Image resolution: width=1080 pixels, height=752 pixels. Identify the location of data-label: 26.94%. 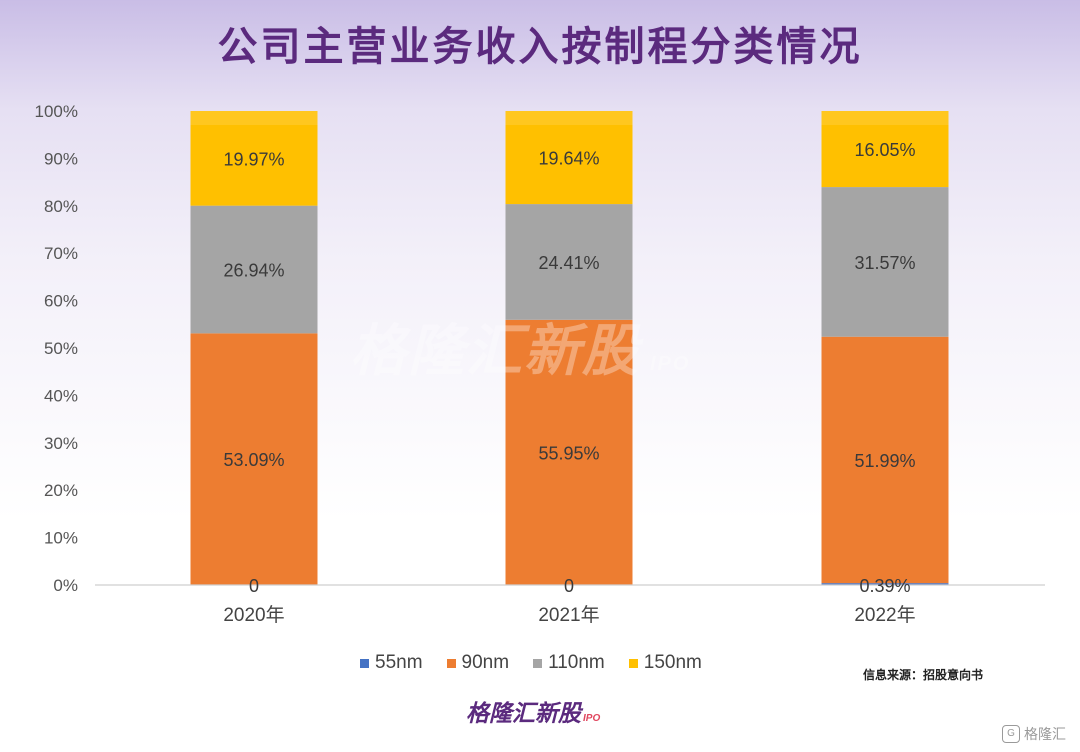
(253, 271).